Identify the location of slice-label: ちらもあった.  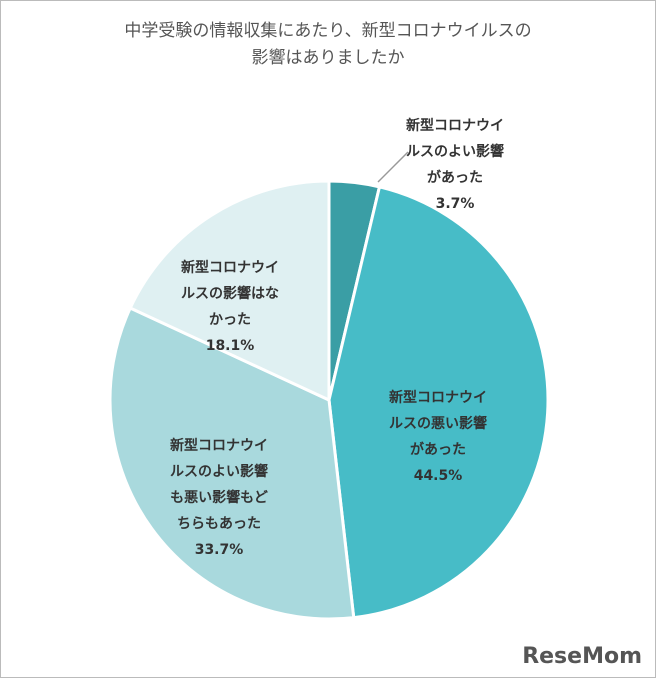
(219, 524).